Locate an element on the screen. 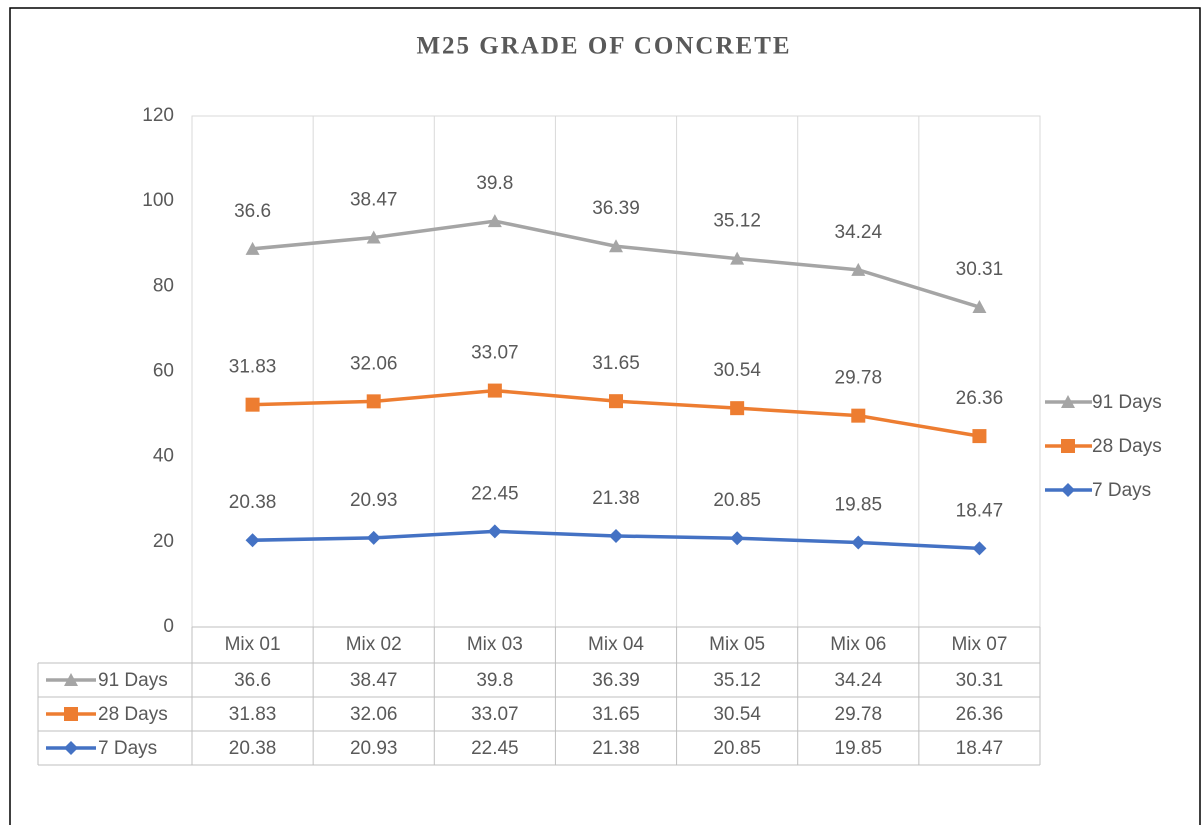 This screenshot has width=1203, height=825. data-label: 36.39 is located at coordinates (616, 208).